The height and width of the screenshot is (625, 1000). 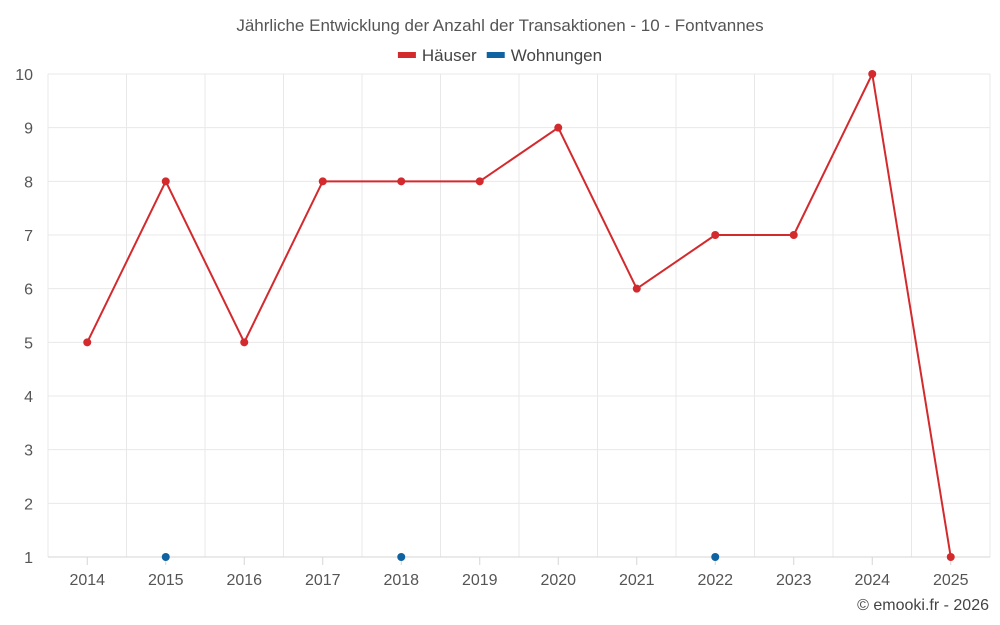 What do you see at coordinates (449, 55) in the screenshot?
I see `legend-label: Häuser` at bounding box center [449, 55].